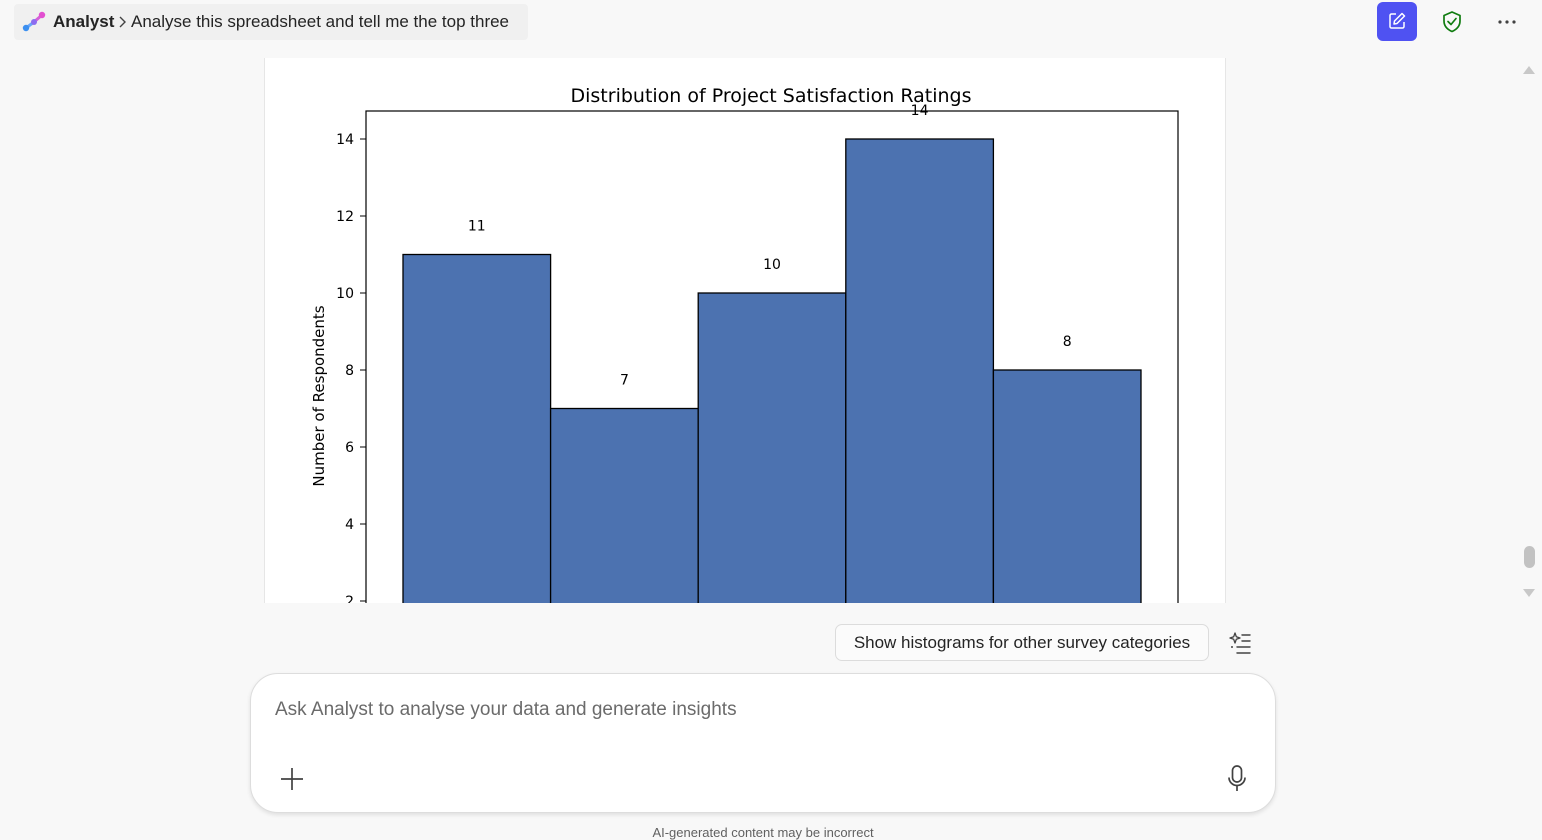  I want to click on plus-icon, so click(292, 779).